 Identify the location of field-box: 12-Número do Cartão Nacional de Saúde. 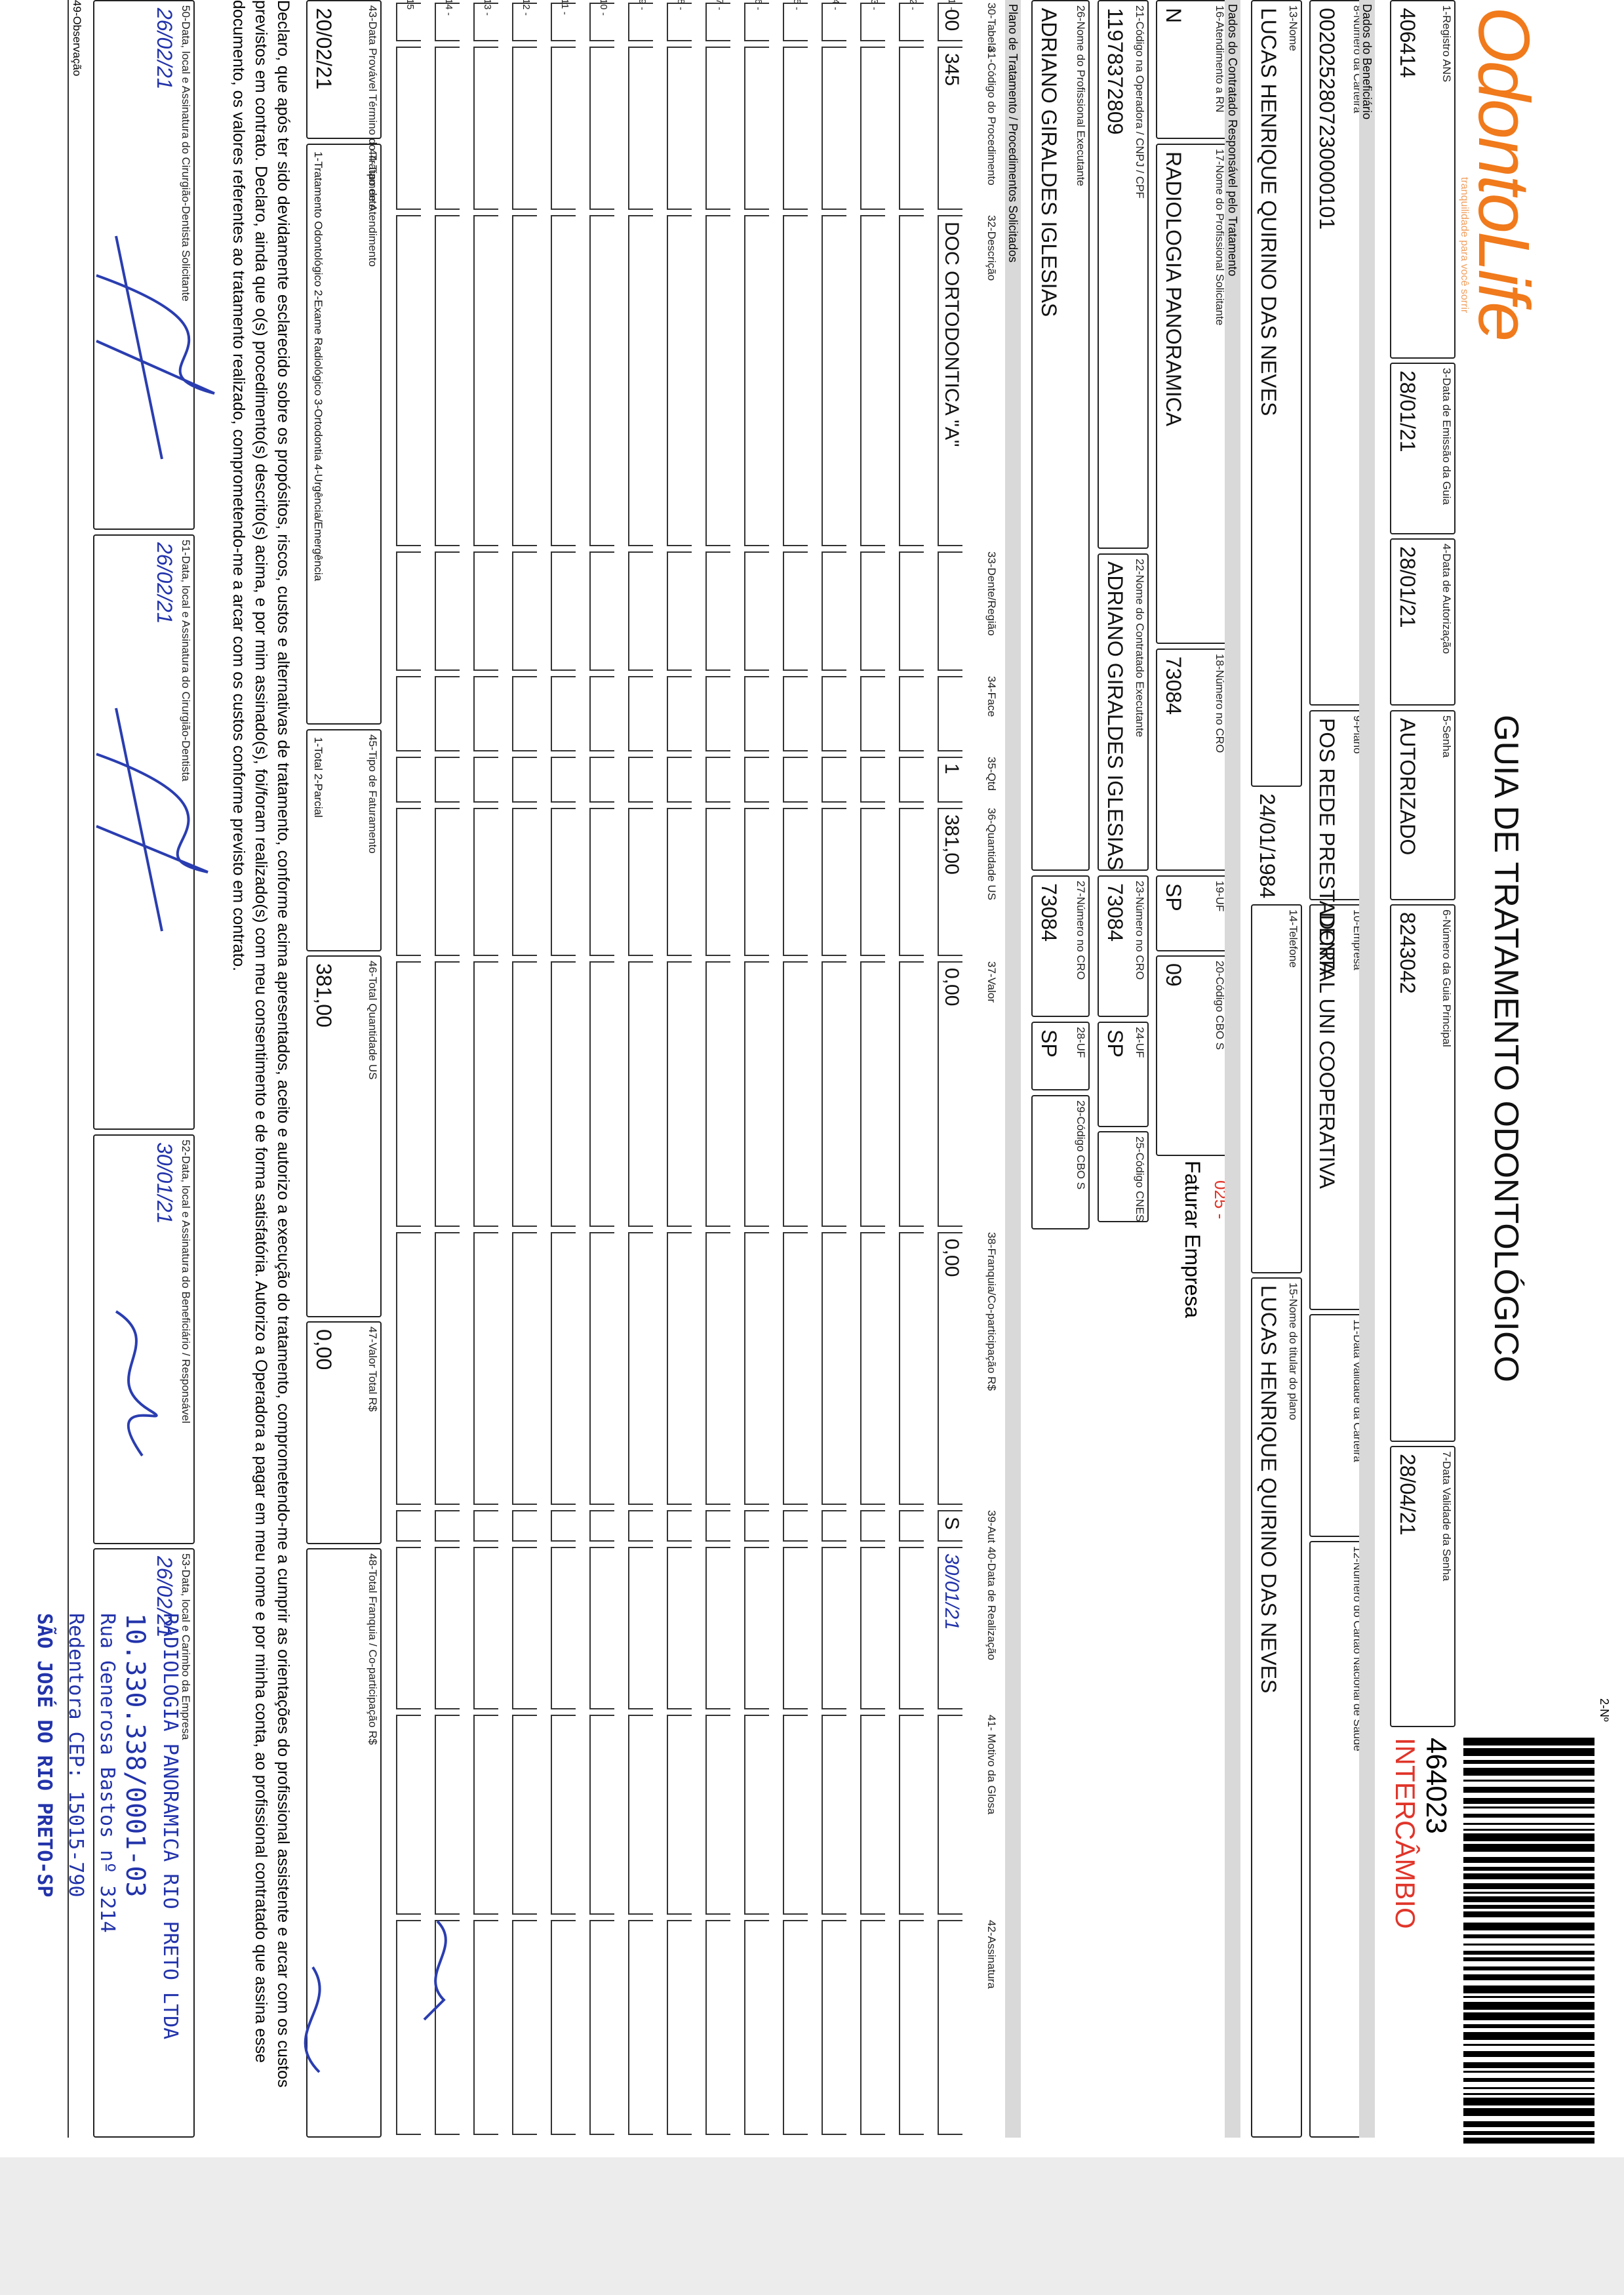
(1338, 1839).